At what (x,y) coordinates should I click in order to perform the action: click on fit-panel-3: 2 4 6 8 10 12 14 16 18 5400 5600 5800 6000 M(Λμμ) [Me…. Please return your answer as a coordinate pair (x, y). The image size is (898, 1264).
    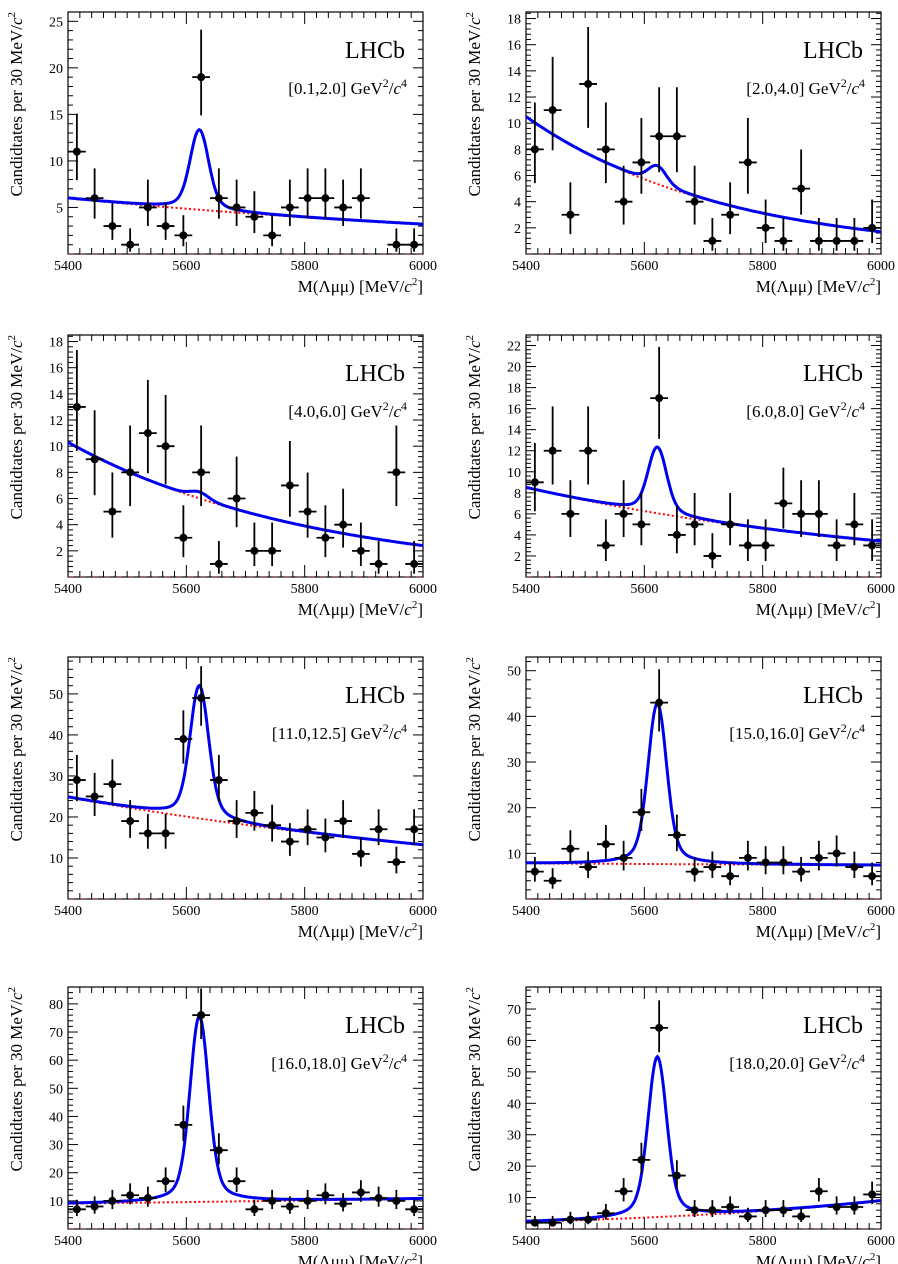
    Looking at the image, I should click on (221, 476).